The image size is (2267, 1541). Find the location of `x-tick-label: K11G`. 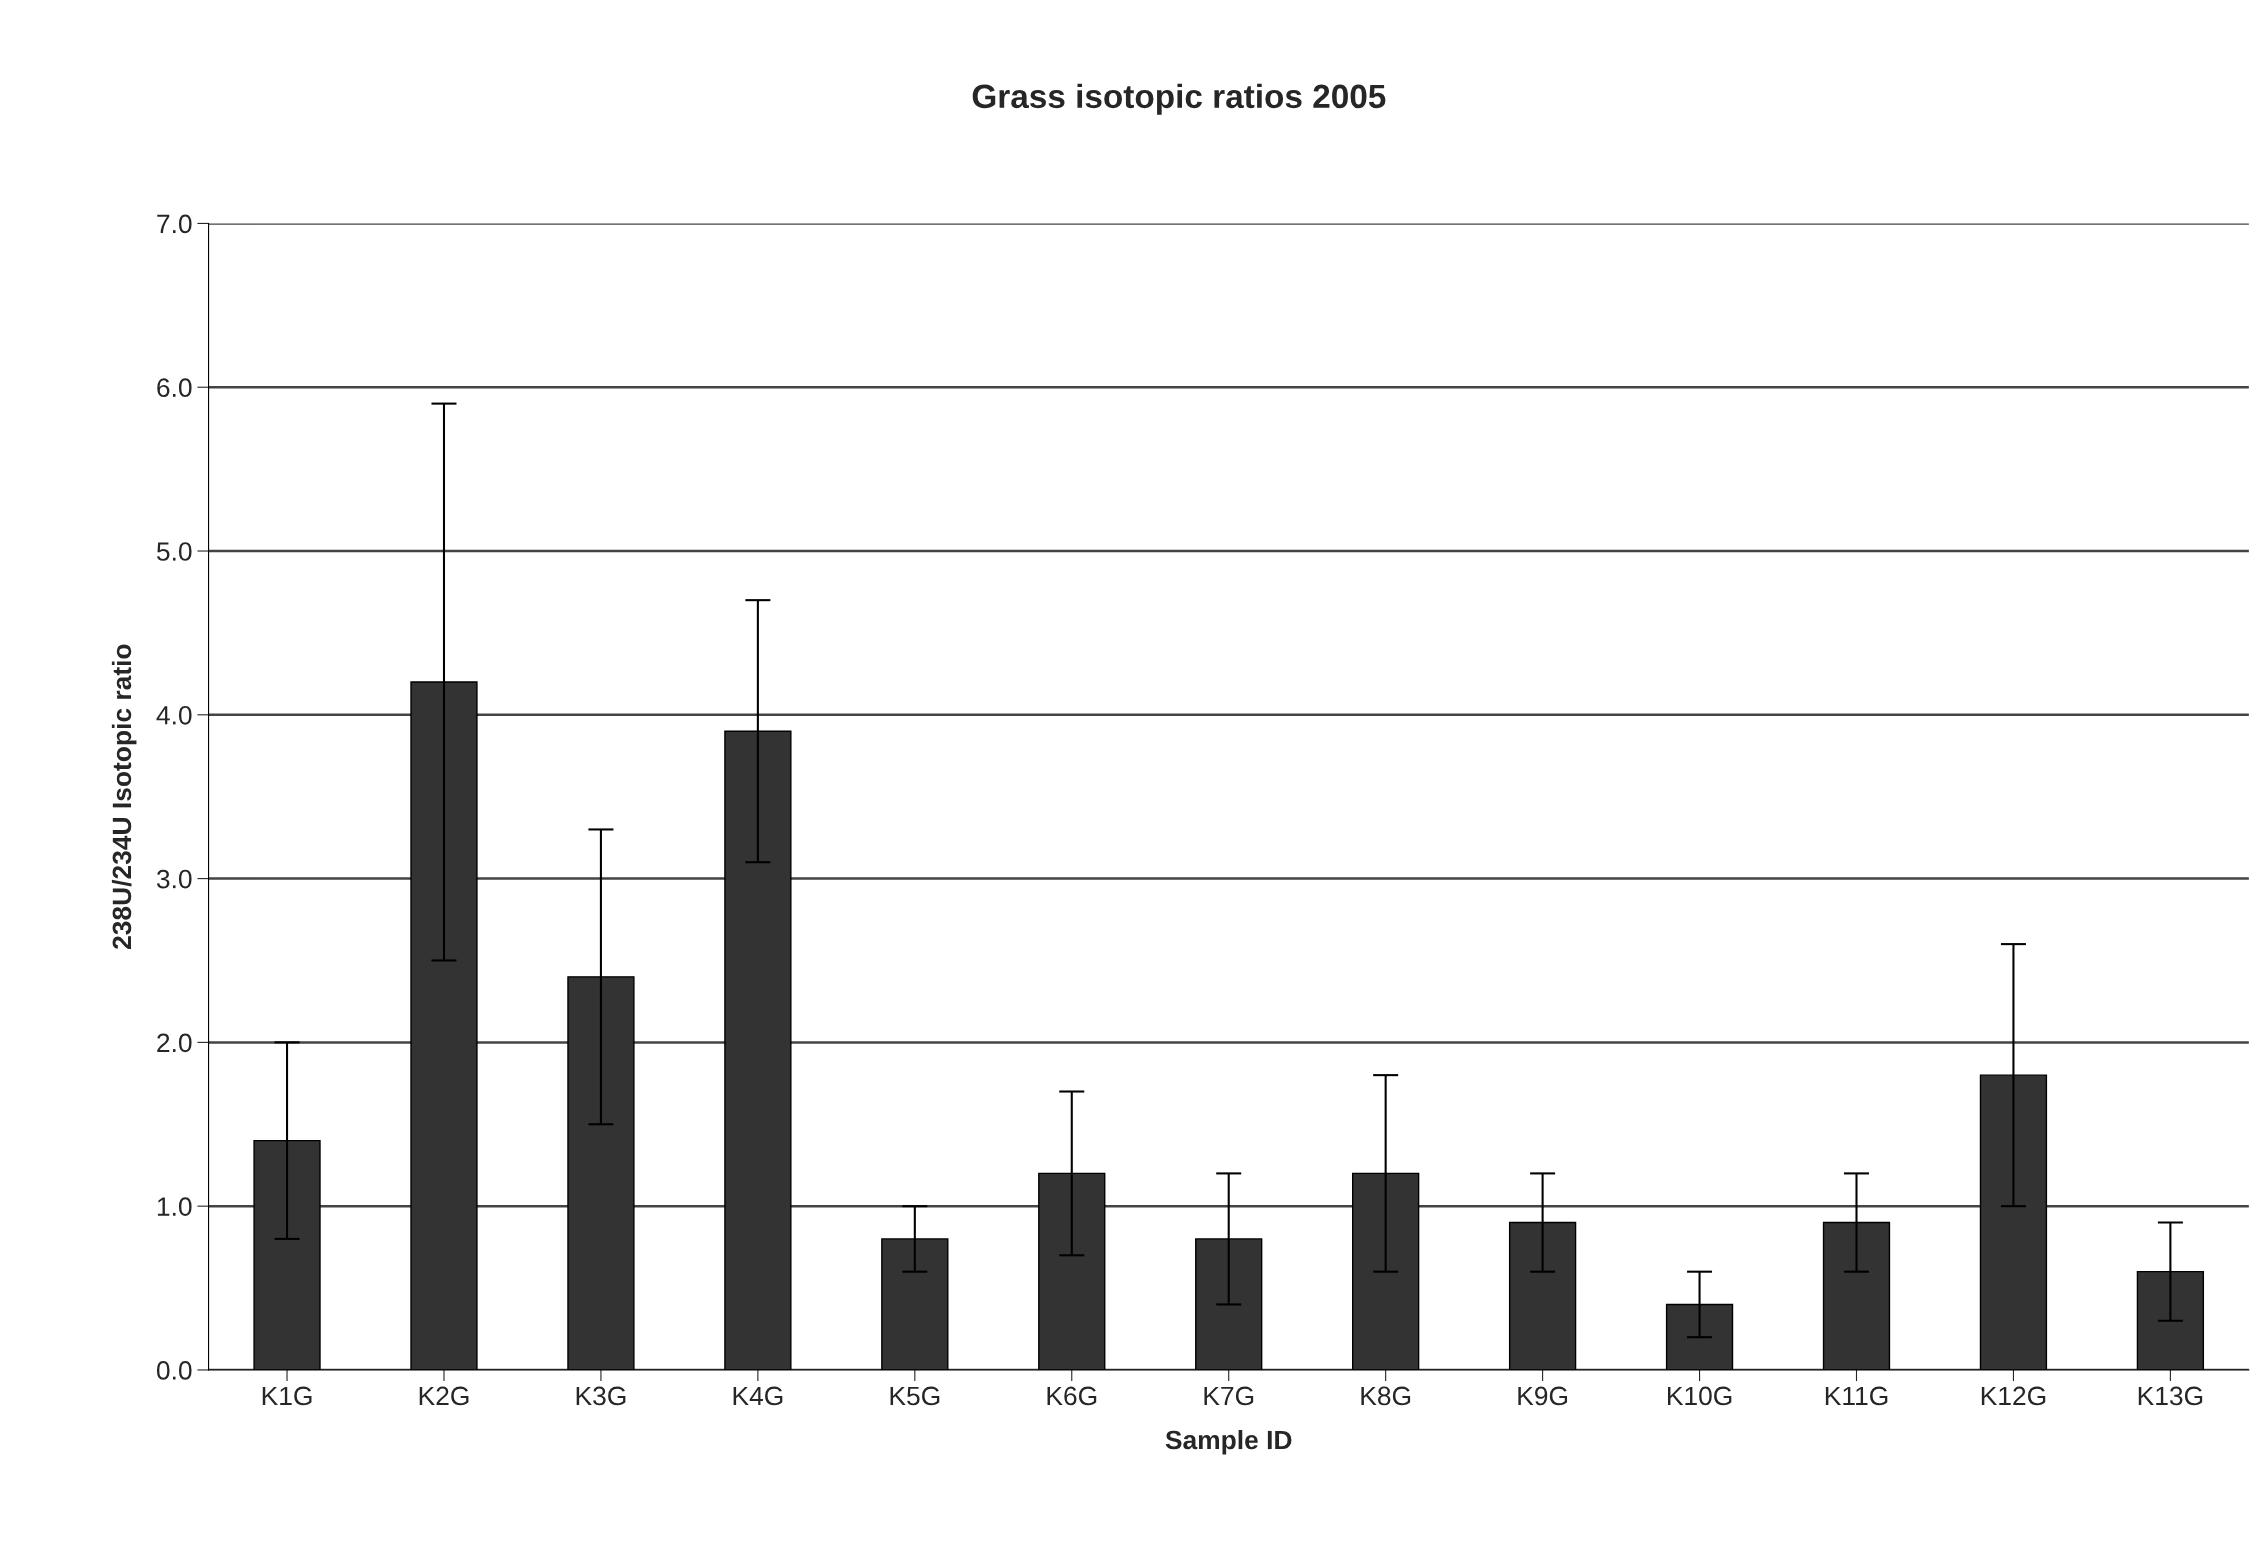

x-tick-label: K11G is located at coordinates (1856, 1396).